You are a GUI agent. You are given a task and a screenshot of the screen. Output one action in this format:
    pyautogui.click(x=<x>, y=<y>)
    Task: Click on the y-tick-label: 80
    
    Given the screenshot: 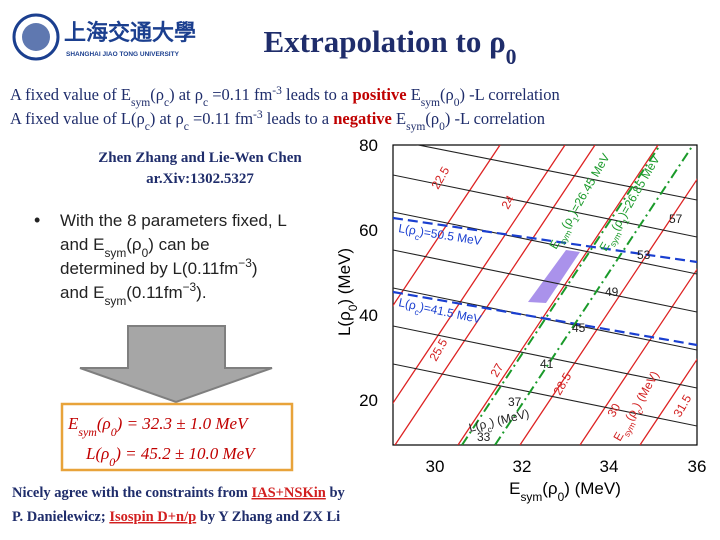 What is the action you would take?
    pyautogui.click(x=368, y=145)
    